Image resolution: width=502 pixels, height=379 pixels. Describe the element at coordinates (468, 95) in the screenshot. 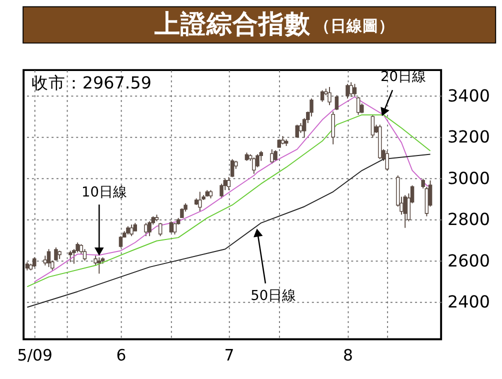

I see `y-tick-label: 3400` at that location.